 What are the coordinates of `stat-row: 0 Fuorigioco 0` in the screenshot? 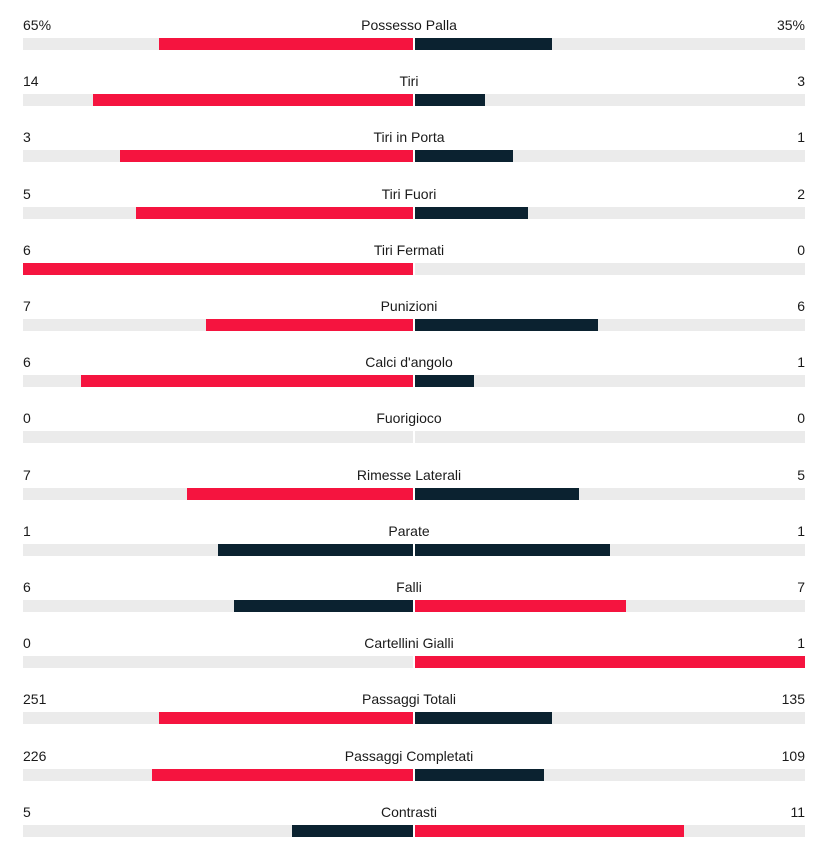 It's located at (409, 429).